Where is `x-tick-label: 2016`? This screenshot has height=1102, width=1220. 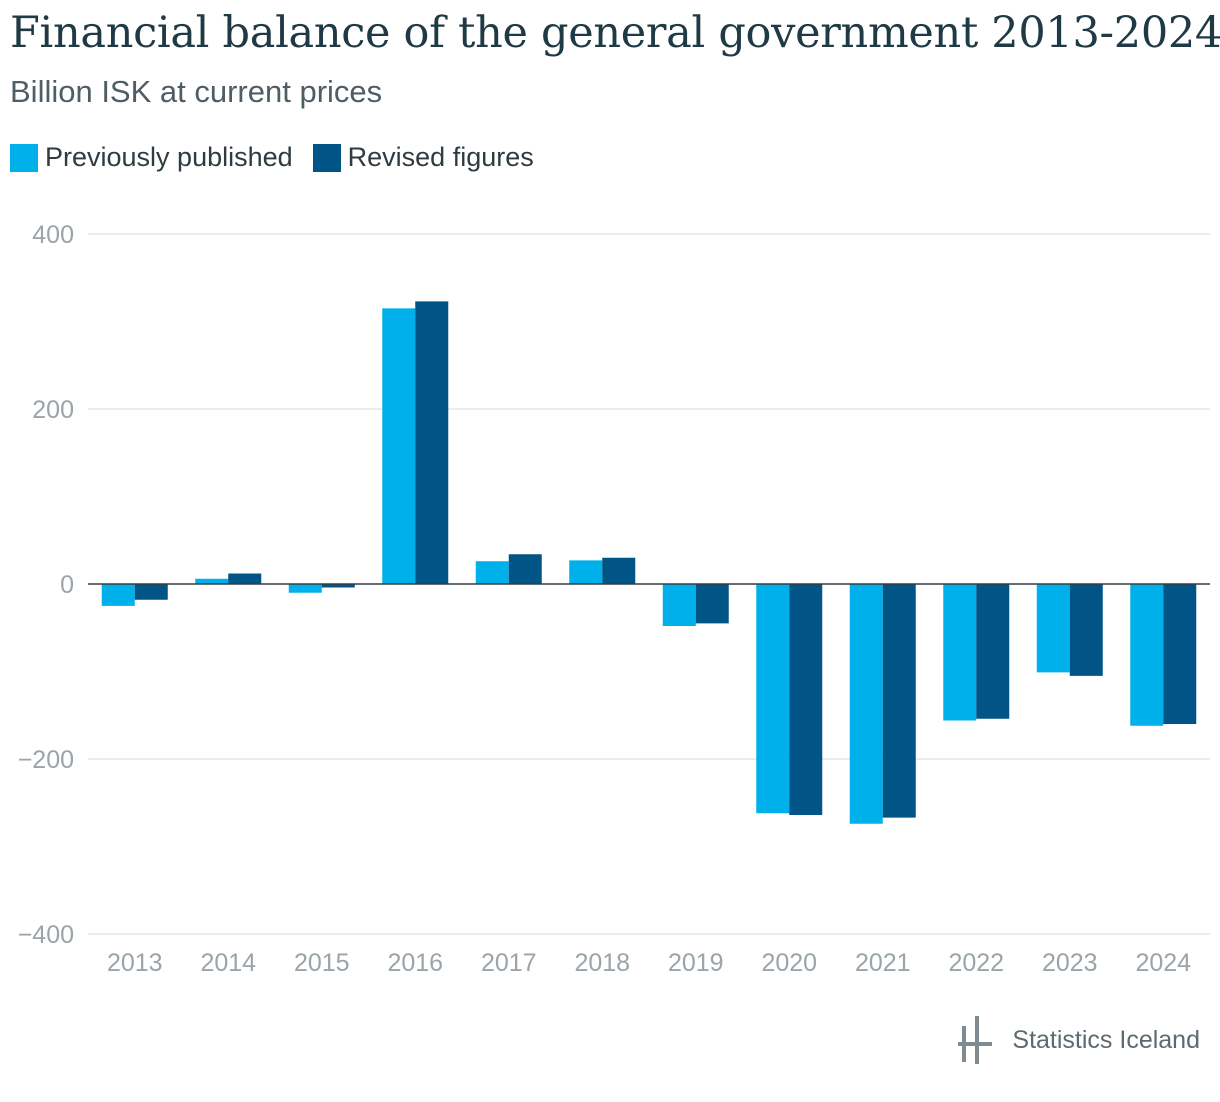 x-tick-label: 2016 is located at coordinates (415, 963).